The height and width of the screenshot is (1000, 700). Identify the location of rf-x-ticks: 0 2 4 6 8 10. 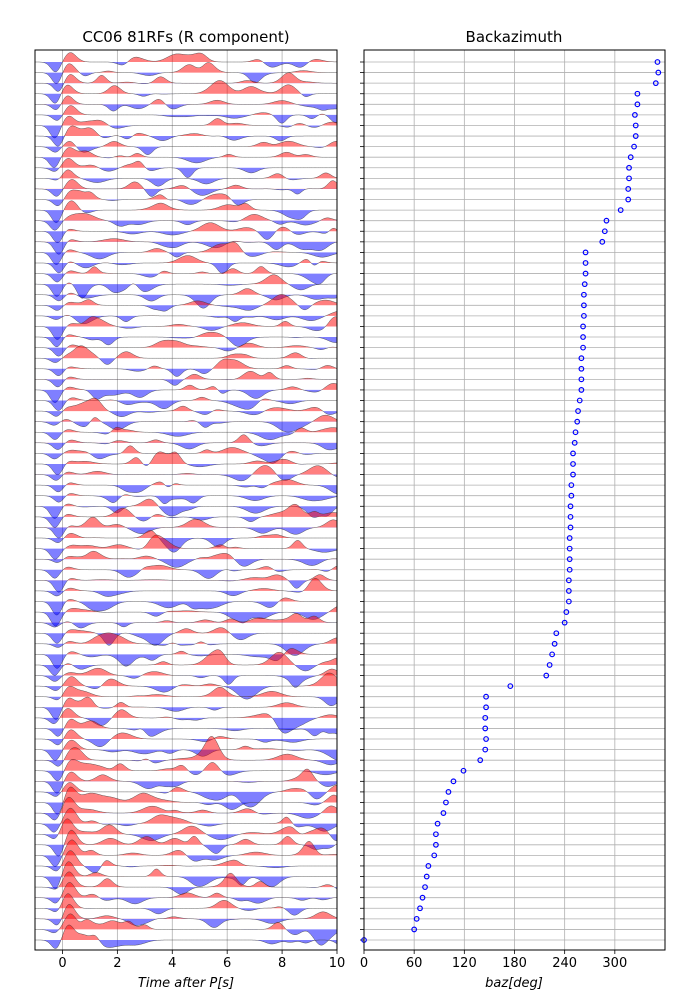
(201, 960).